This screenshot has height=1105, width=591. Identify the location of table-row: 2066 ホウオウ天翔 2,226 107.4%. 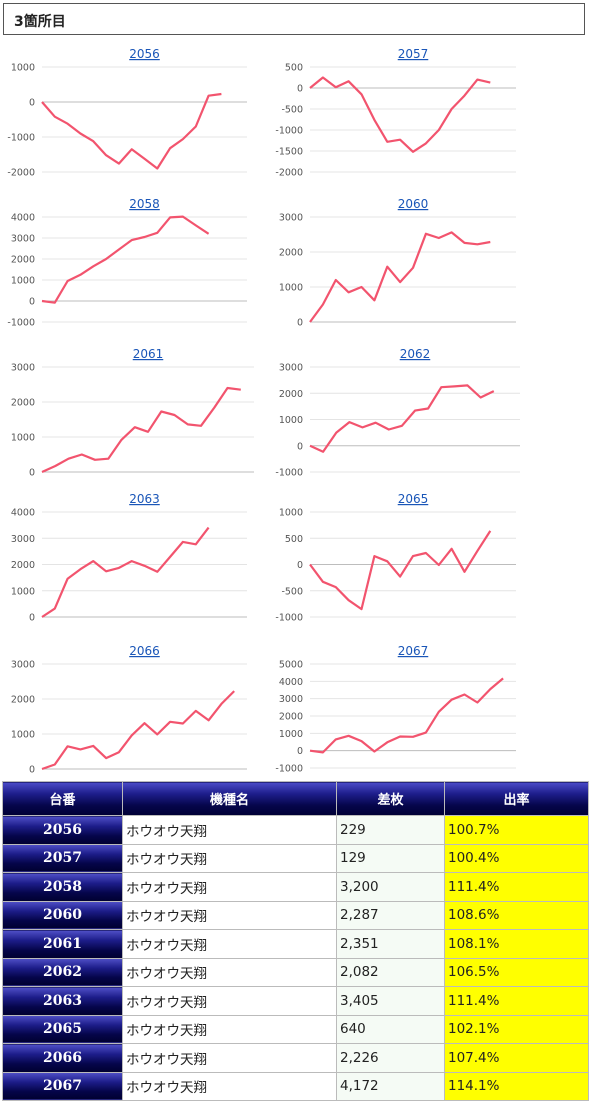
(295, 1058).